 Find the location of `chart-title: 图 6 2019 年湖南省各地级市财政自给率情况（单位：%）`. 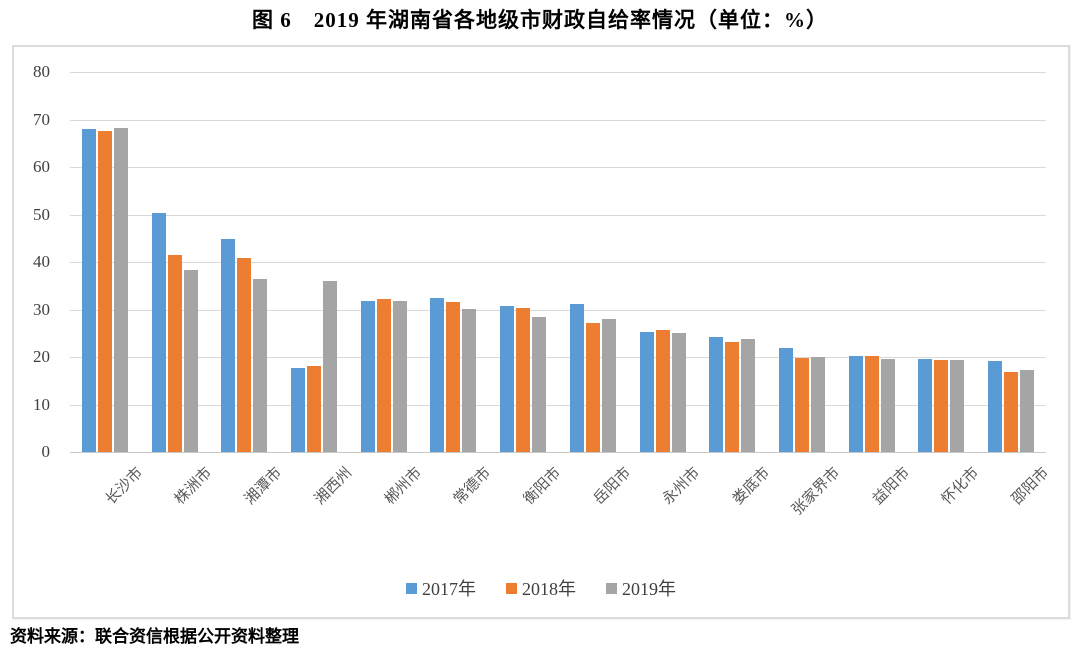

chart-title: 图 6 2019 年湖南省各地级市财政自给率情况（单位：%） is located at coordinates (540, 20).